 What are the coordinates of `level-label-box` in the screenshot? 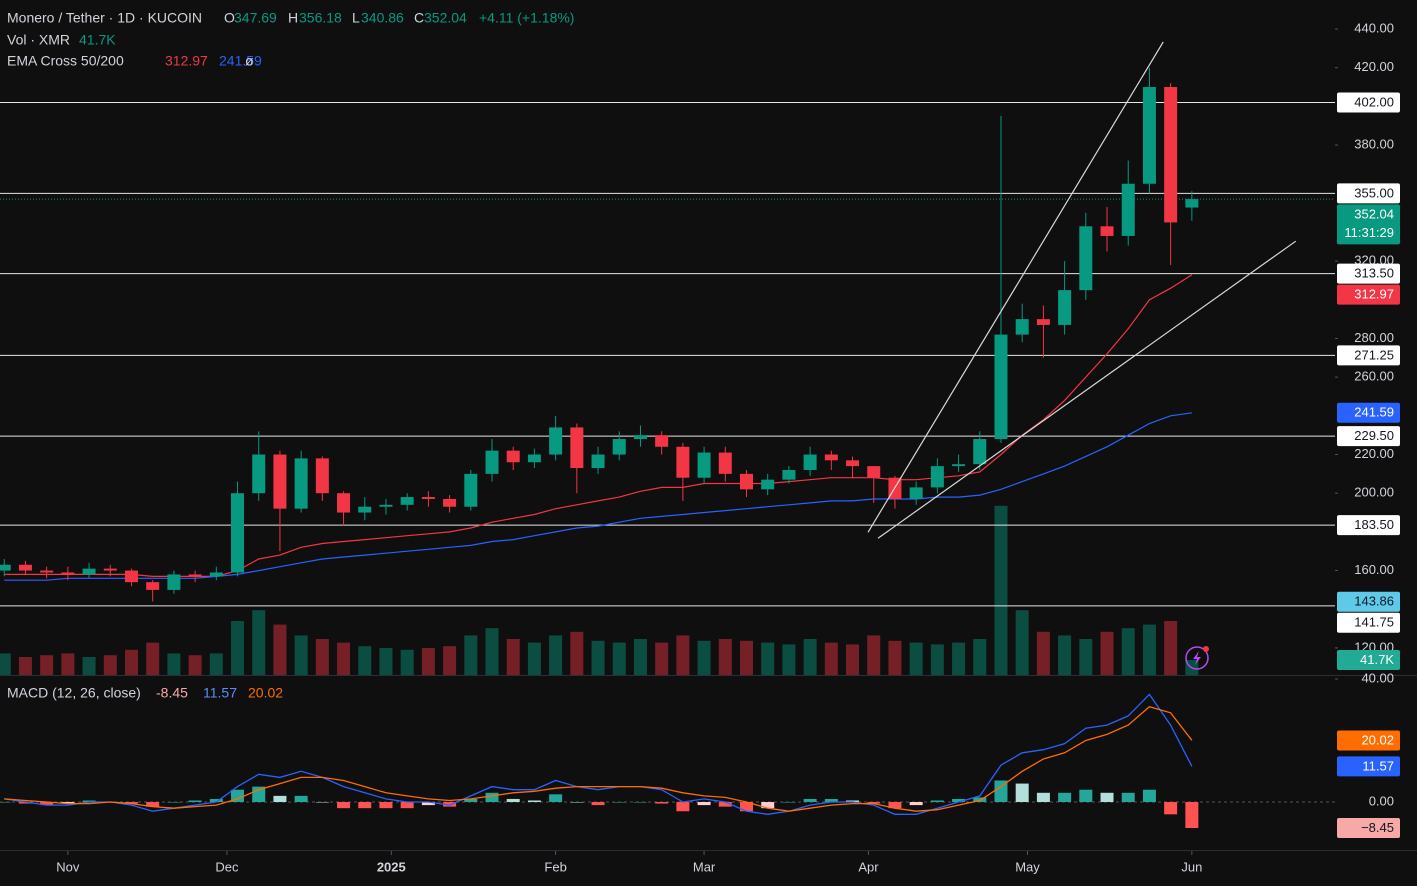 It's located at (1368, 355).